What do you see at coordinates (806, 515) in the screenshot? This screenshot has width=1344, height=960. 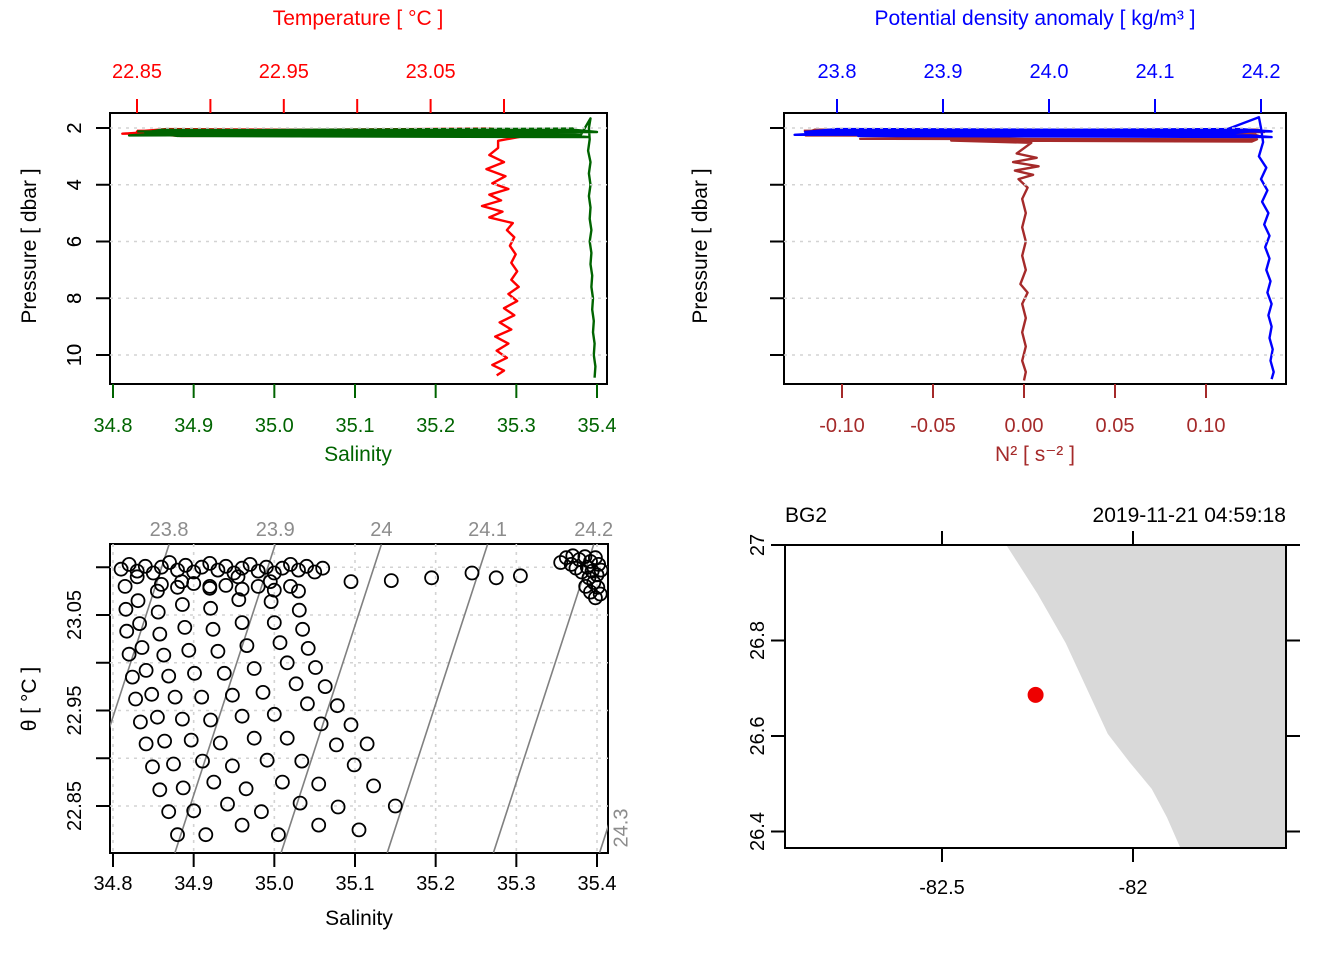 I see `map-station-label: BG2` at bounding box center [806, 515].